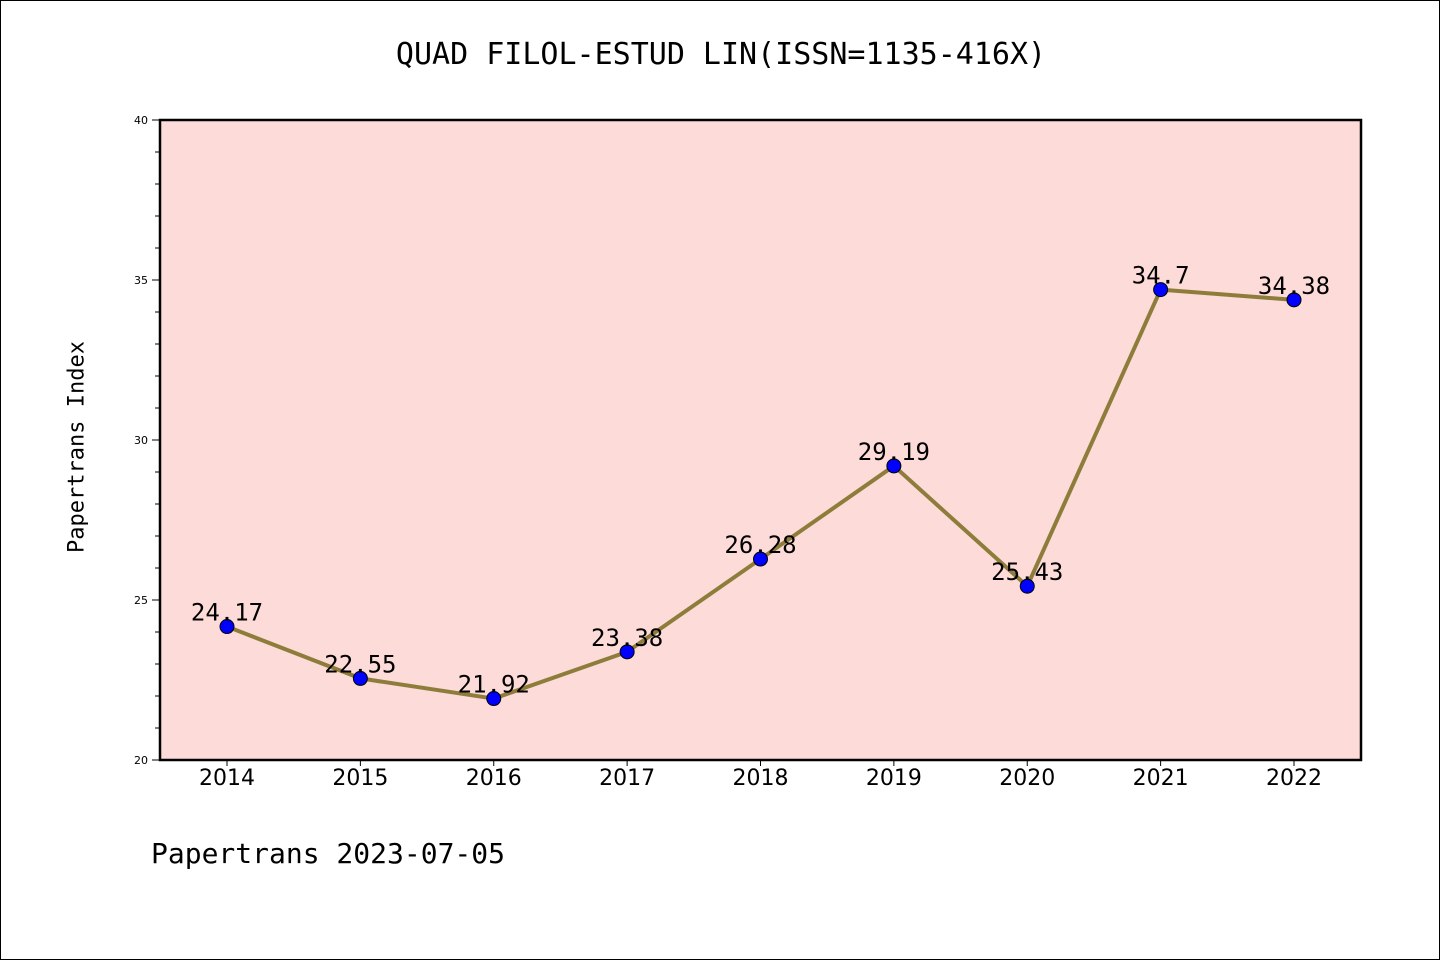  Describe the element at coordinates (360, 664) in the screenshot. I see `data-label: 22.55` at that location.